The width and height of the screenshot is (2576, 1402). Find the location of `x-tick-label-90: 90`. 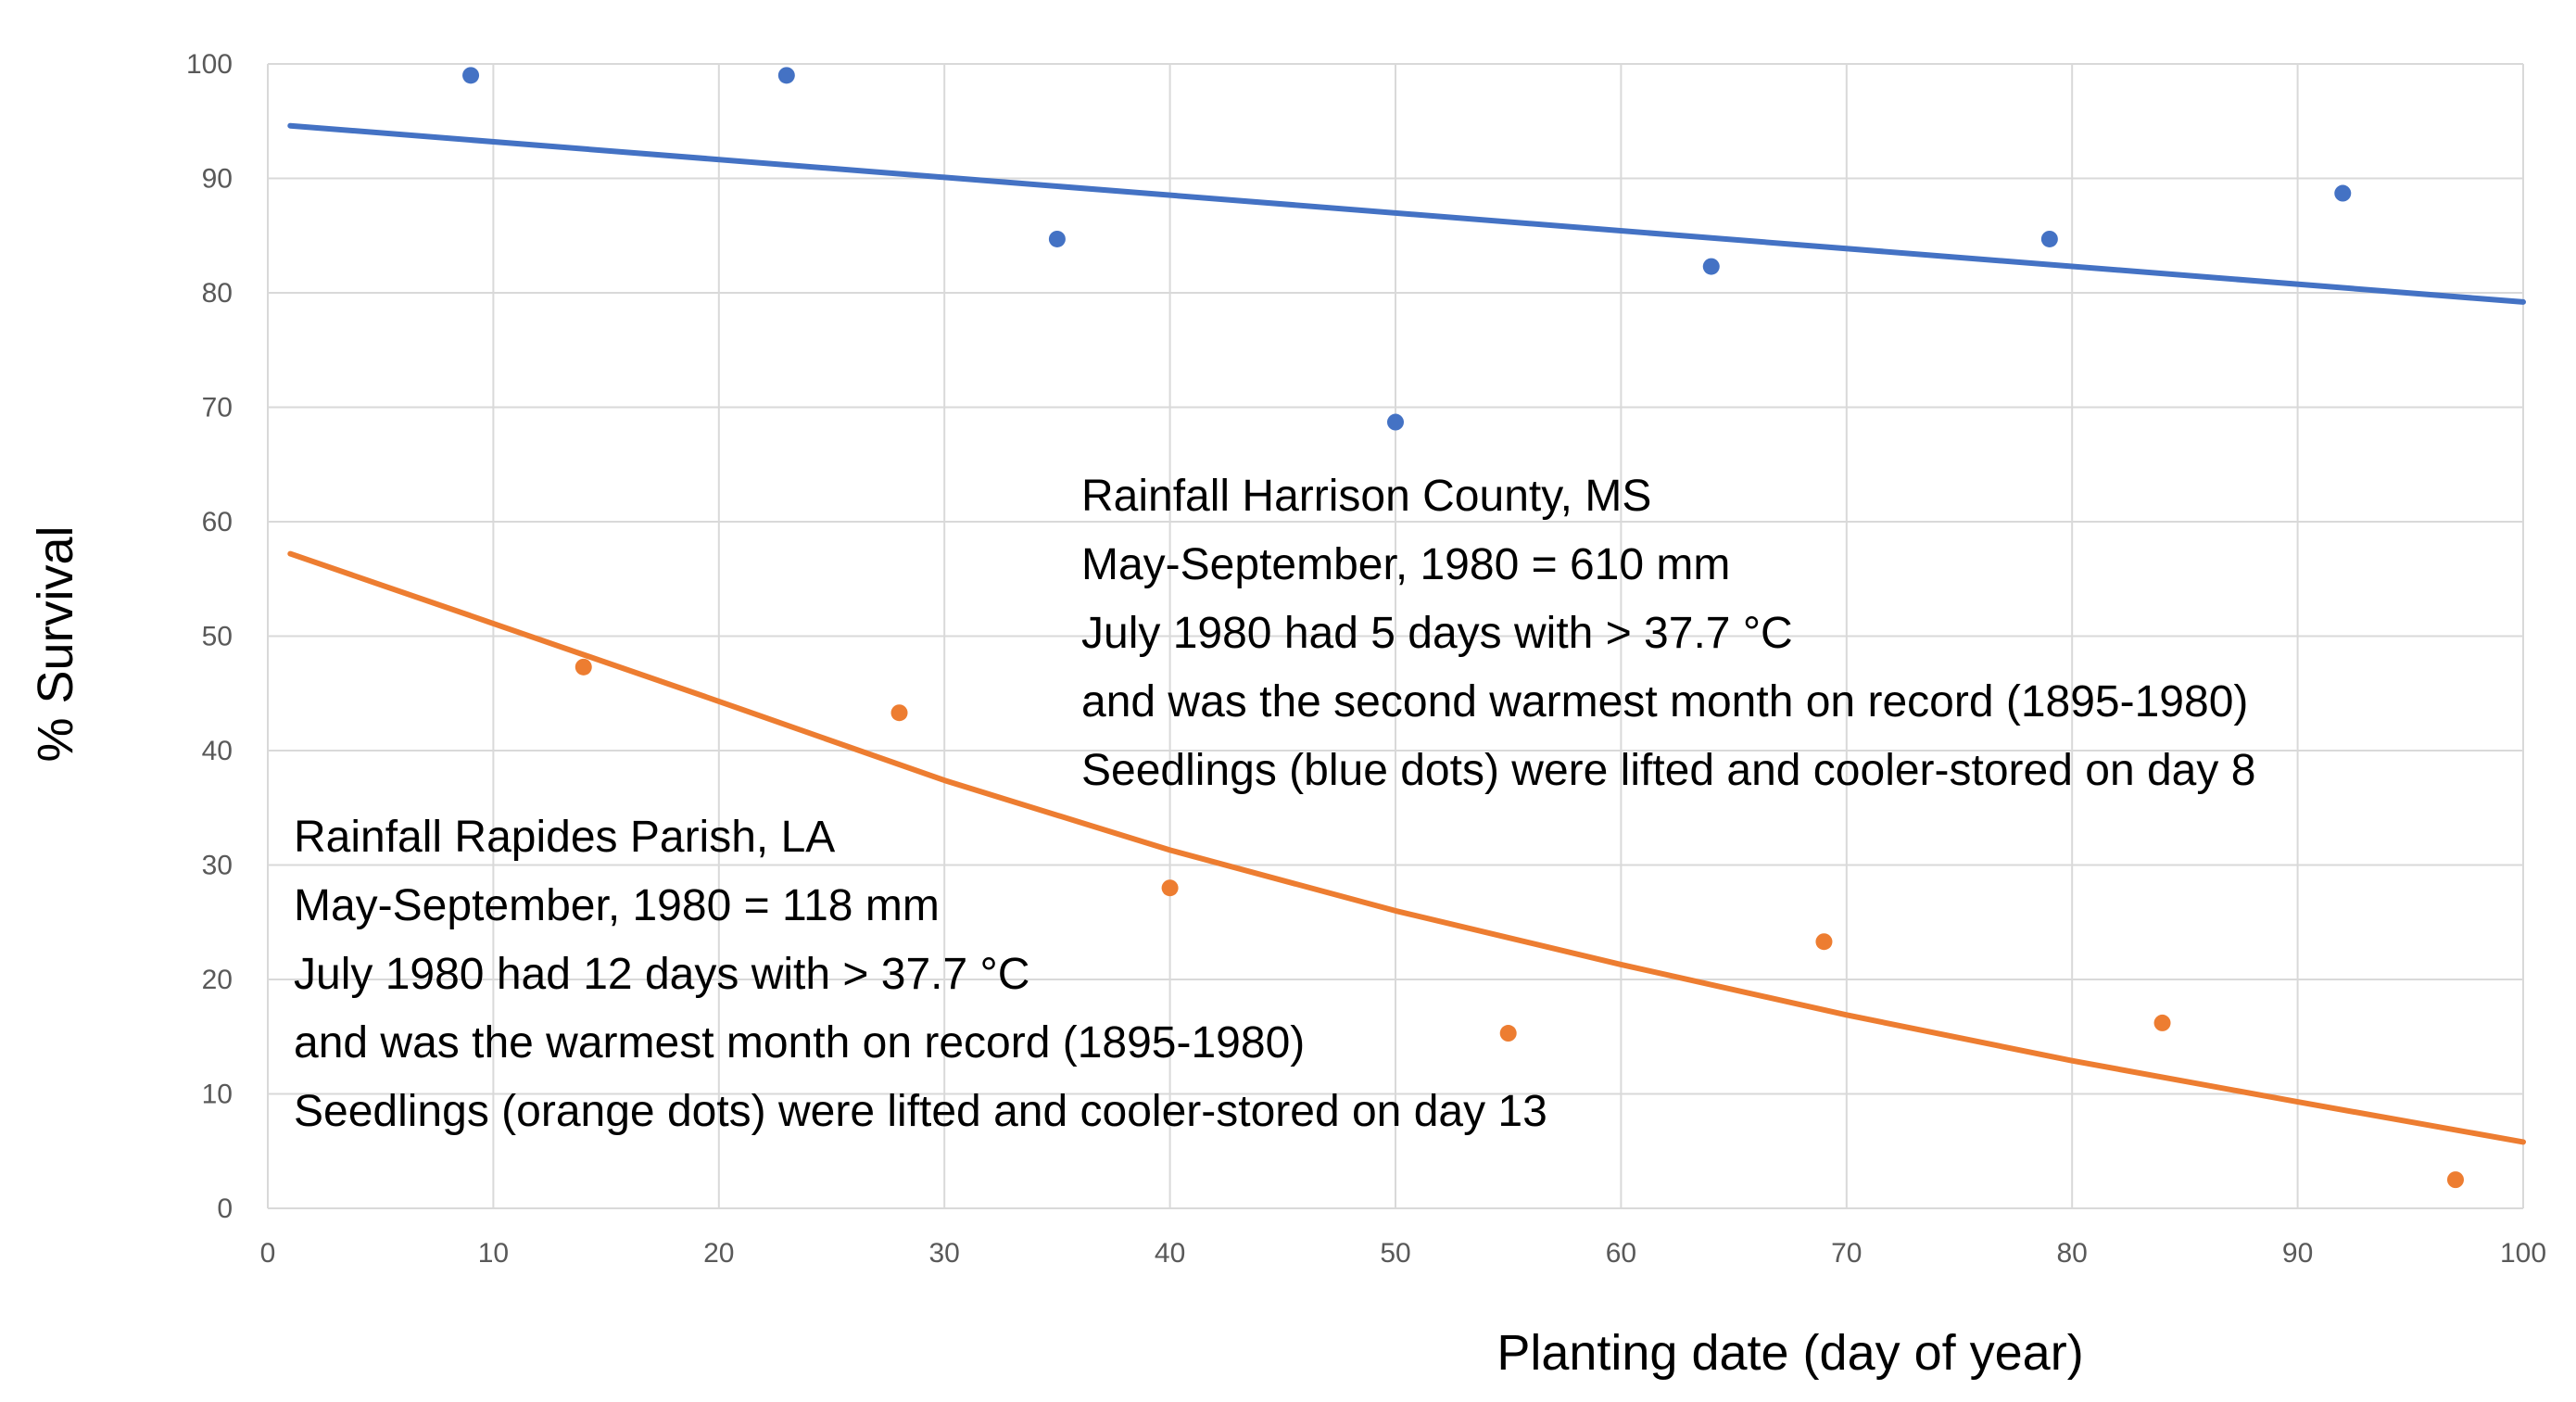

x-tick-label-90: 90 is located at coordinates (2297, 1254).